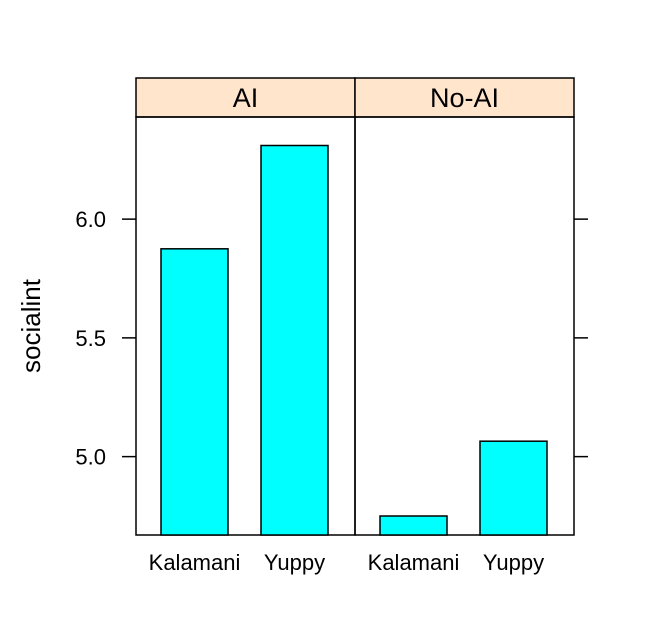  I want to click on bar-ai-kalamani, so click(194, 392).